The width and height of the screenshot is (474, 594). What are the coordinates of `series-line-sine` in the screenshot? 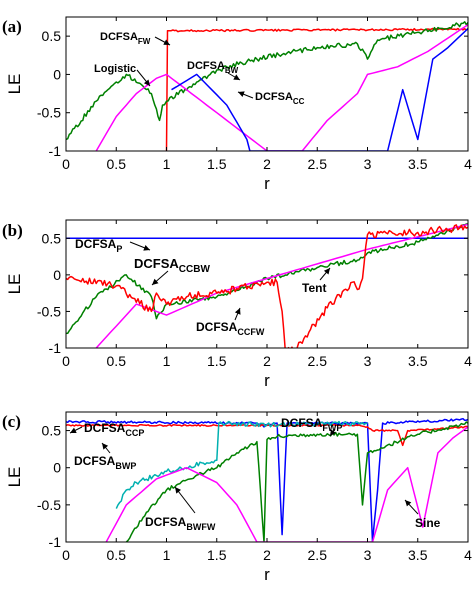 It's located at (286, 484).